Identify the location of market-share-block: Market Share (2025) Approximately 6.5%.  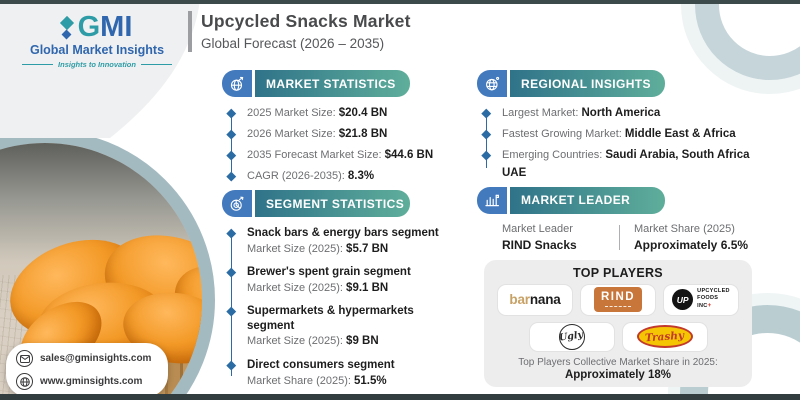
(691, 237).